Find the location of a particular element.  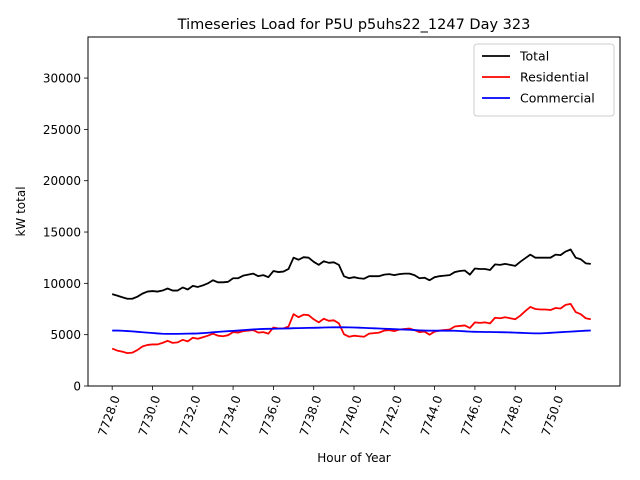

series-line-total is located at coordinates (351, 274).